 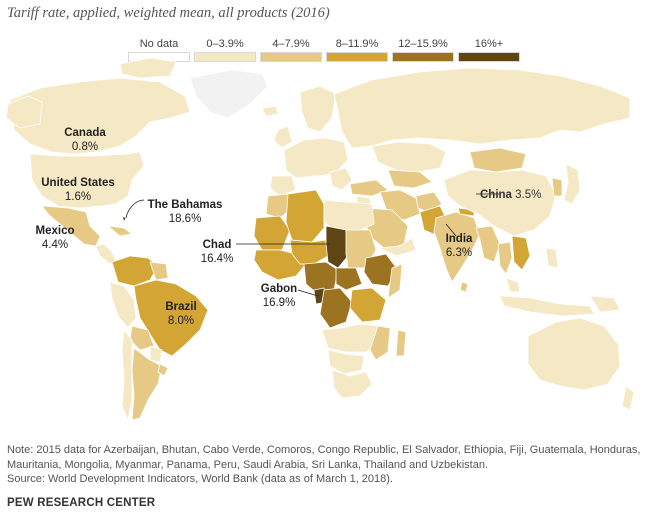 What do you see at coordinates (85, 133) in the screenshot?
I see `label-canada-name: Canada` at bounding box center [85, 133].